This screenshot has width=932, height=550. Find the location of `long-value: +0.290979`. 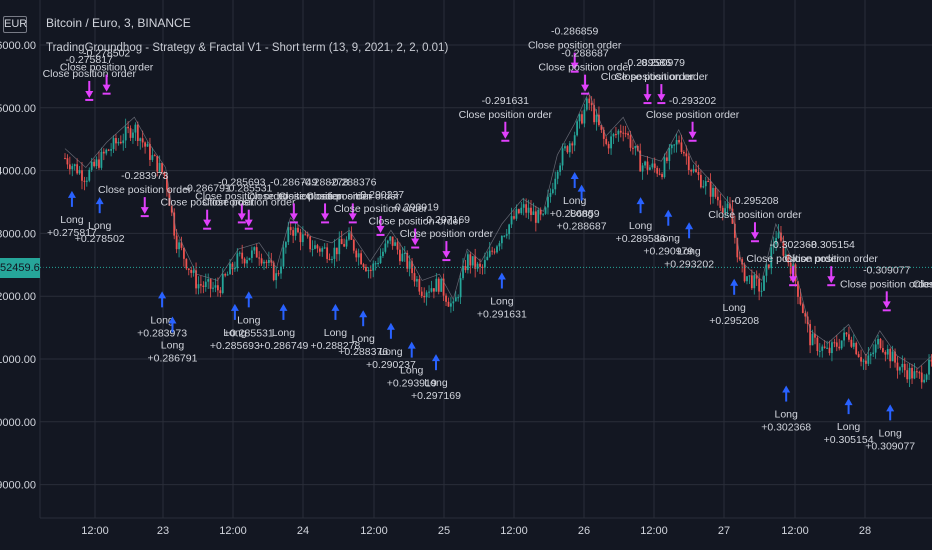

long-value: +0.290979 is located at coordinates (668, 252).